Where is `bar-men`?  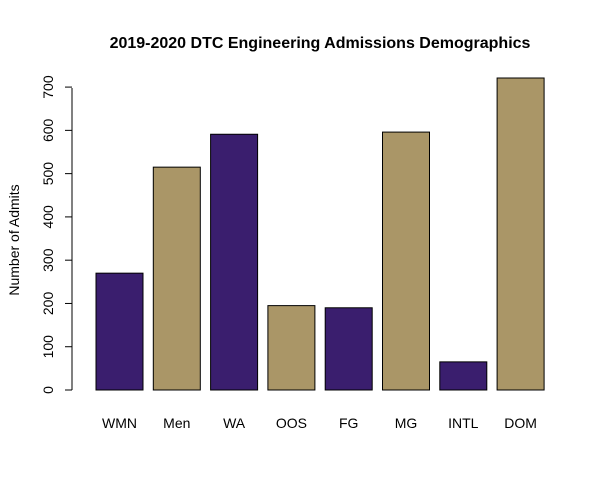
bar-men is located at coordinates (176, 278).